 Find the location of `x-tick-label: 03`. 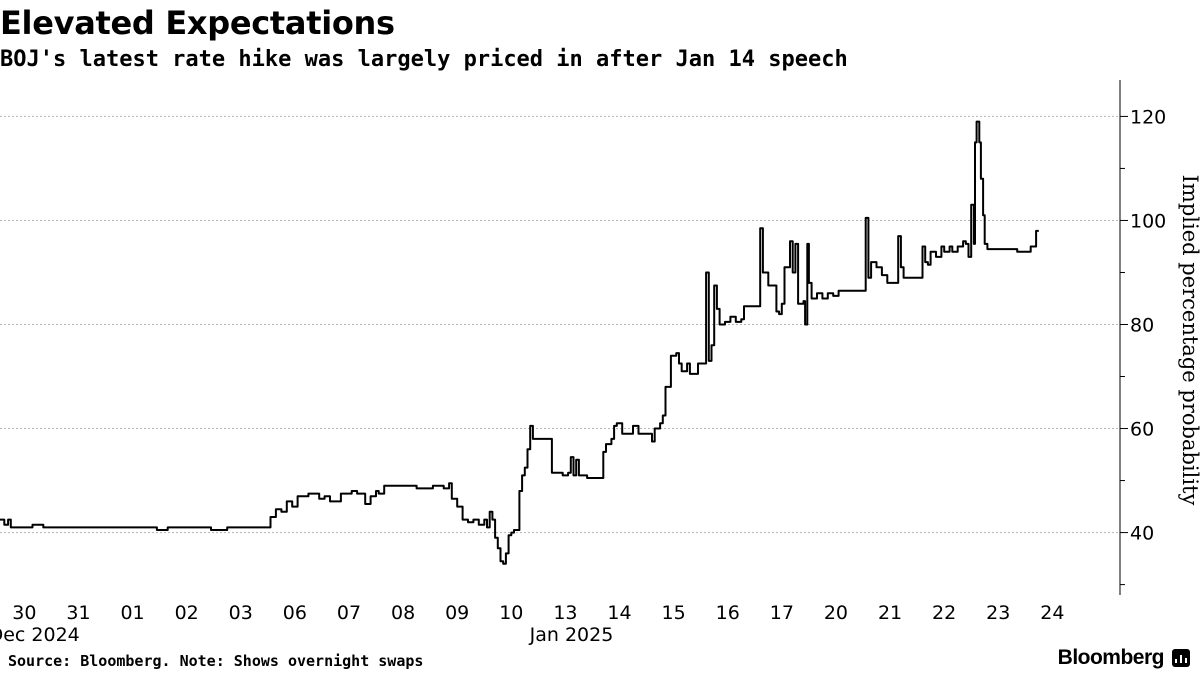

x-tick-label: 03 is located at coordinates (241, 613).